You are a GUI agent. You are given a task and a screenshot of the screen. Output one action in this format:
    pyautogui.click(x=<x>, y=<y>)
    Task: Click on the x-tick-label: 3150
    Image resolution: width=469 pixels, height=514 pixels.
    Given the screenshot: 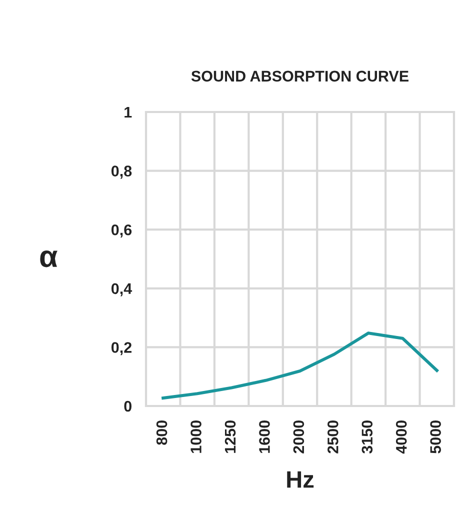 What is the action you would take?
    pyautogui.click(x=367, y=437)
    